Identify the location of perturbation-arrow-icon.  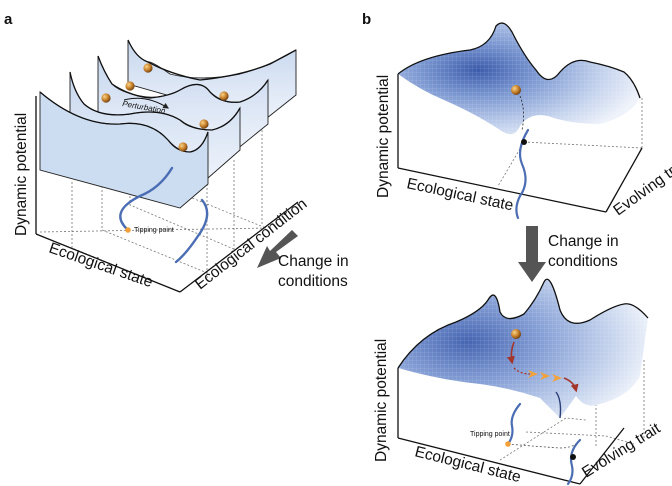
(146, 103).